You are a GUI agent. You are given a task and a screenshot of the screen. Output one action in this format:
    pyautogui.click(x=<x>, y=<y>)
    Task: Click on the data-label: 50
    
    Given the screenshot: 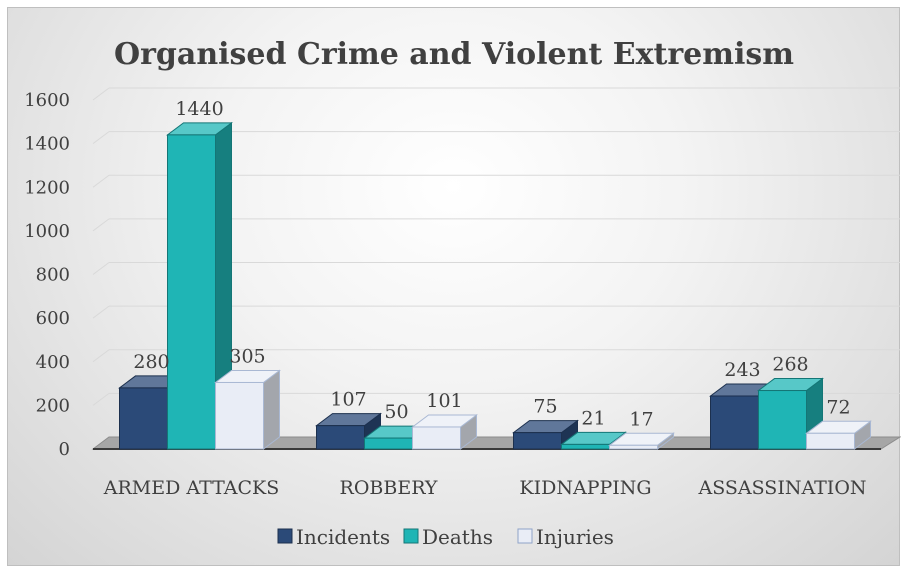 What is the action you would take?
    pyautogui.click(x=396, y=412)
    